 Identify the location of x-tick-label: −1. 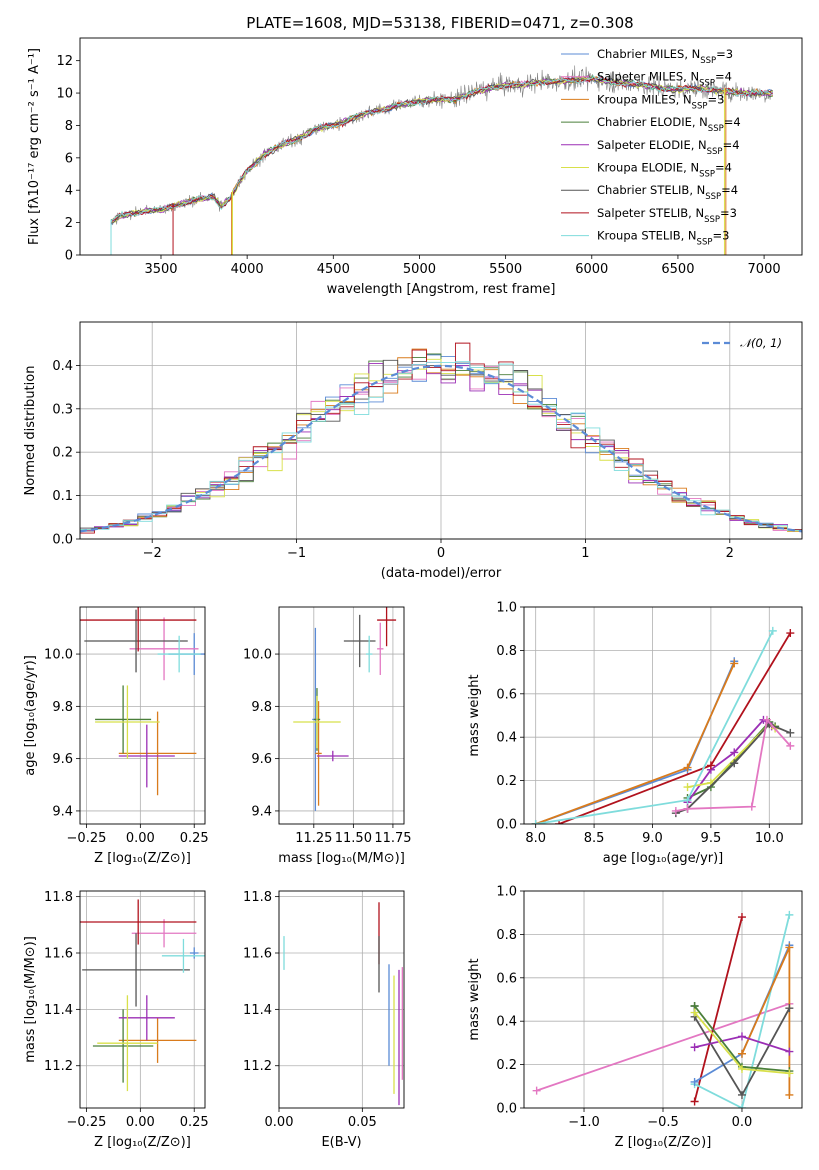
(296, 553).